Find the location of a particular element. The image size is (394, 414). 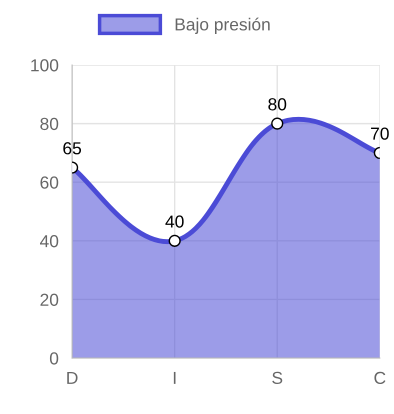

y-tick-label: 40 is located at coordinates (49, 241).